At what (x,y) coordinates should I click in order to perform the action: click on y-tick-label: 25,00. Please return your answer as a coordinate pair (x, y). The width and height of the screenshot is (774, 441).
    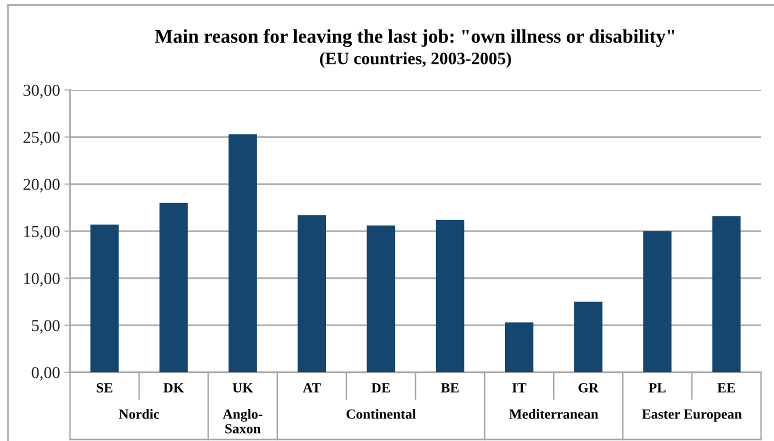
    Looking at the image, I should click on (42, 139).